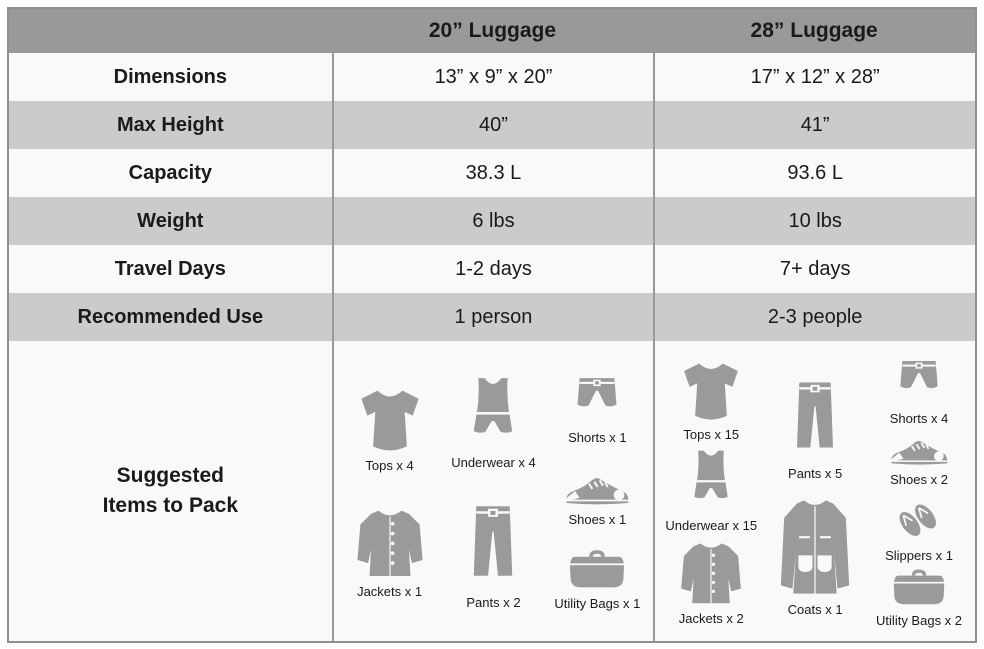 Image resolution: width=984 pixels, height=649 pixels. I want to click on row-value-20: 1-2 days, so click(492, 269).